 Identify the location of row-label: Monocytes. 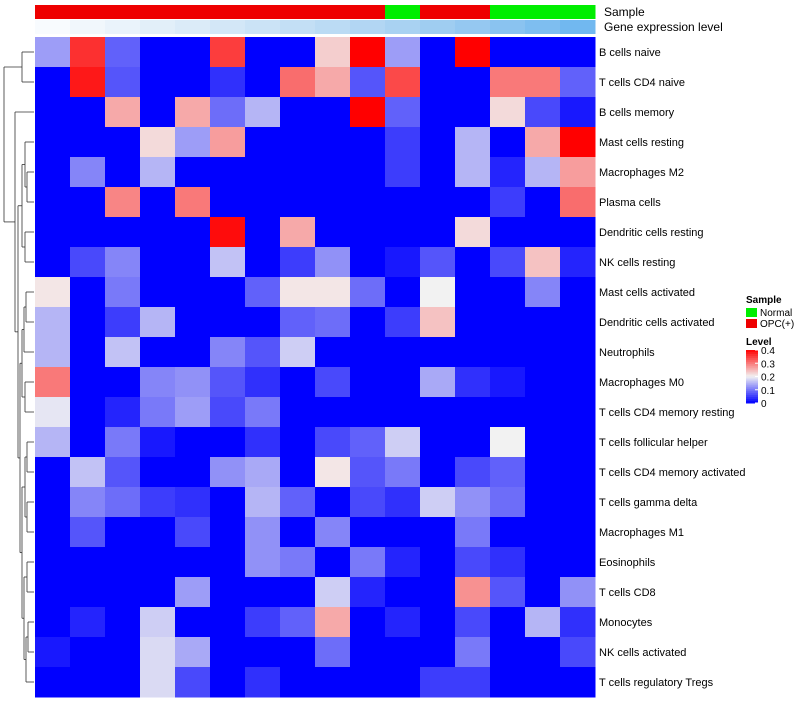
(626, 623).